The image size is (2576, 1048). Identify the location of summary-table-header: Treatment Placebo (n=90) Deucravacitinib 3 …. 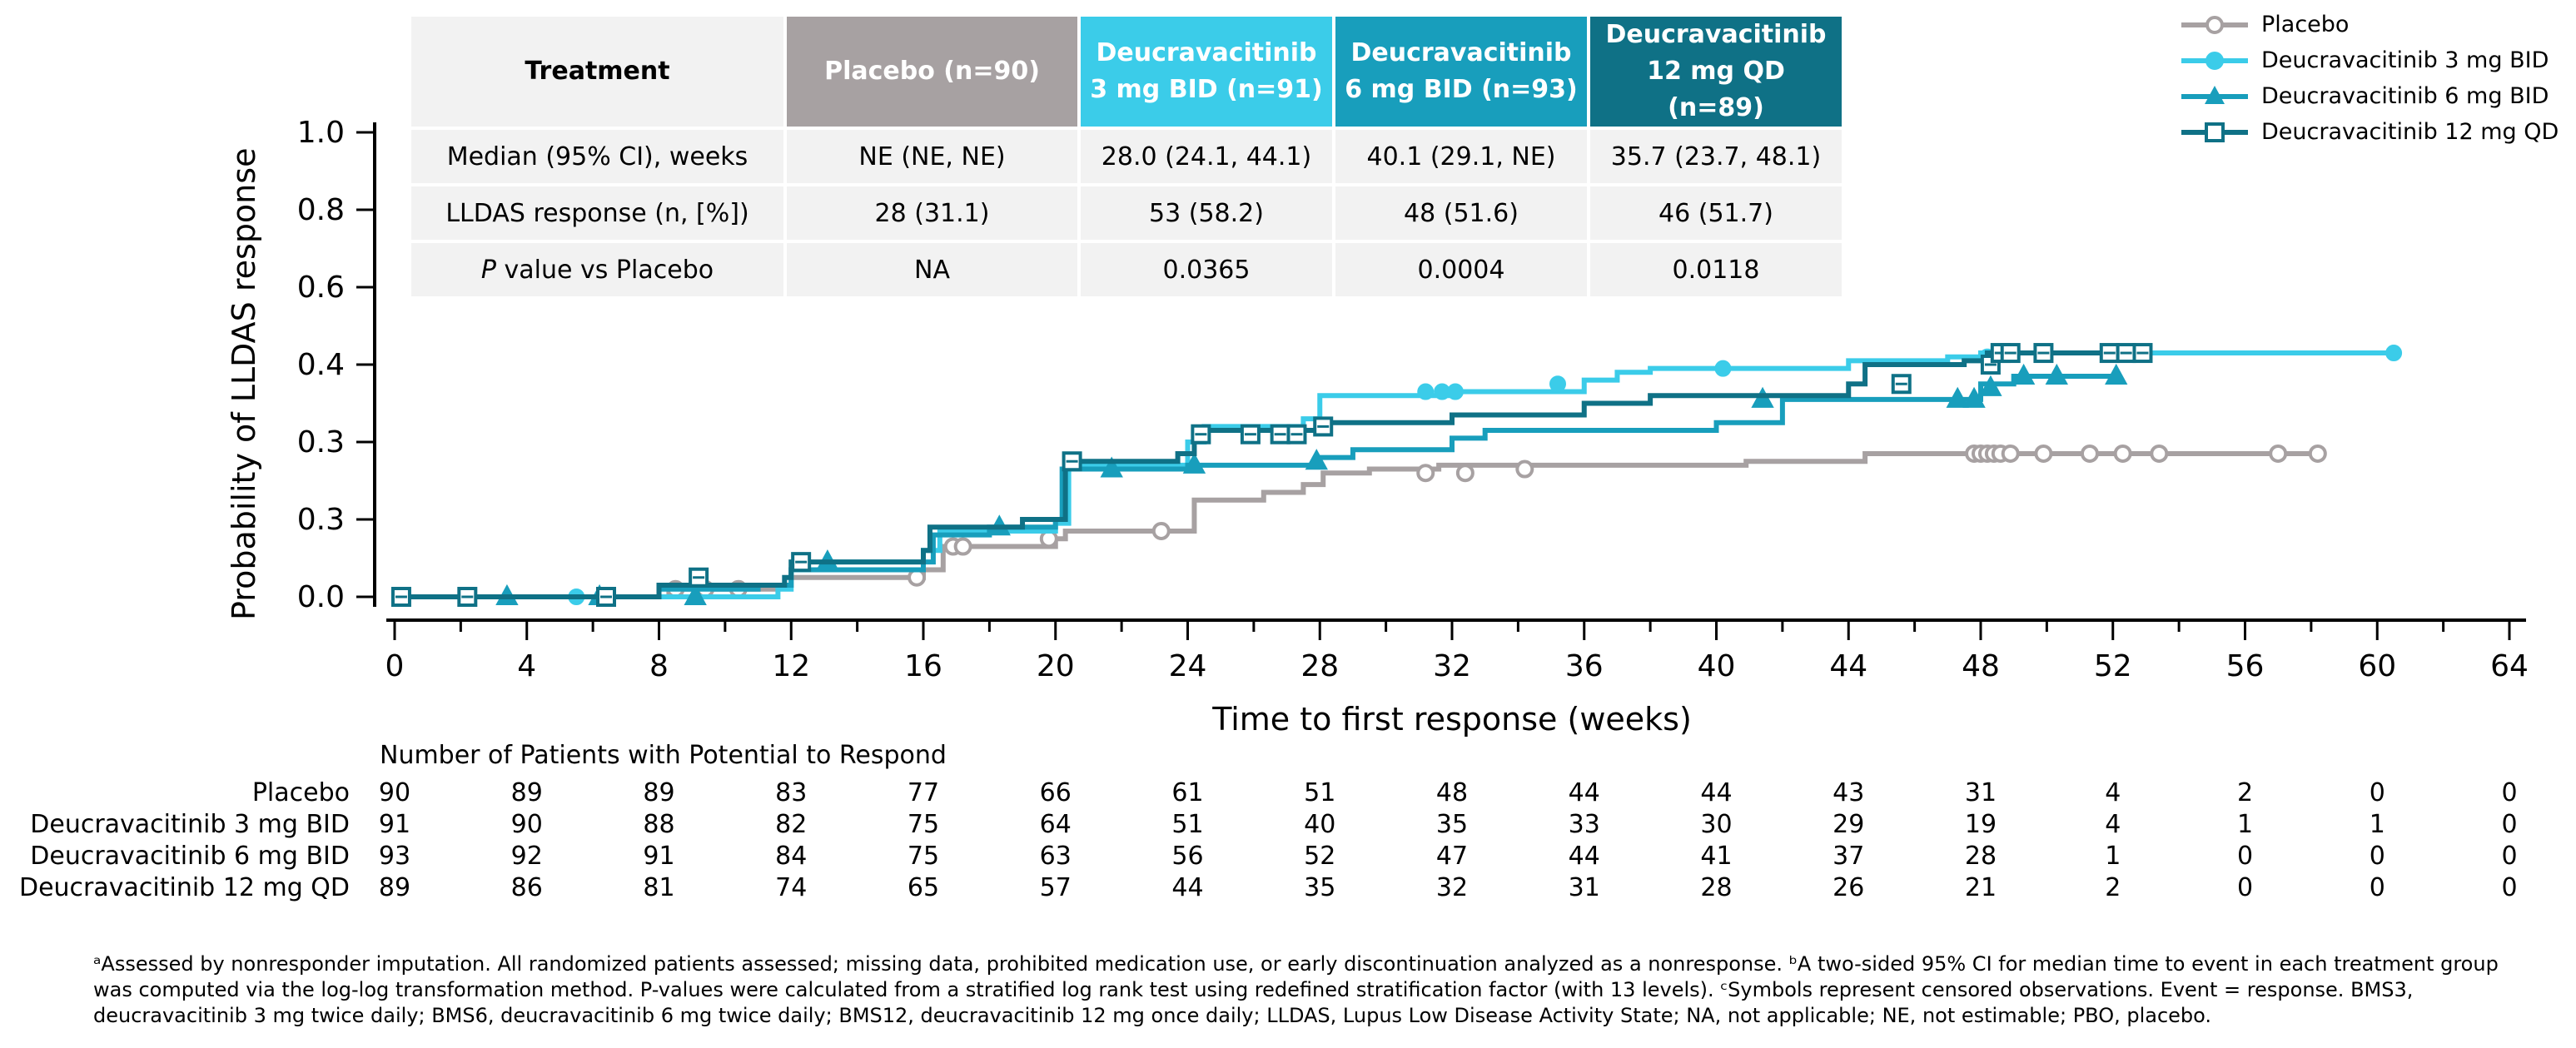
(1126, 72).